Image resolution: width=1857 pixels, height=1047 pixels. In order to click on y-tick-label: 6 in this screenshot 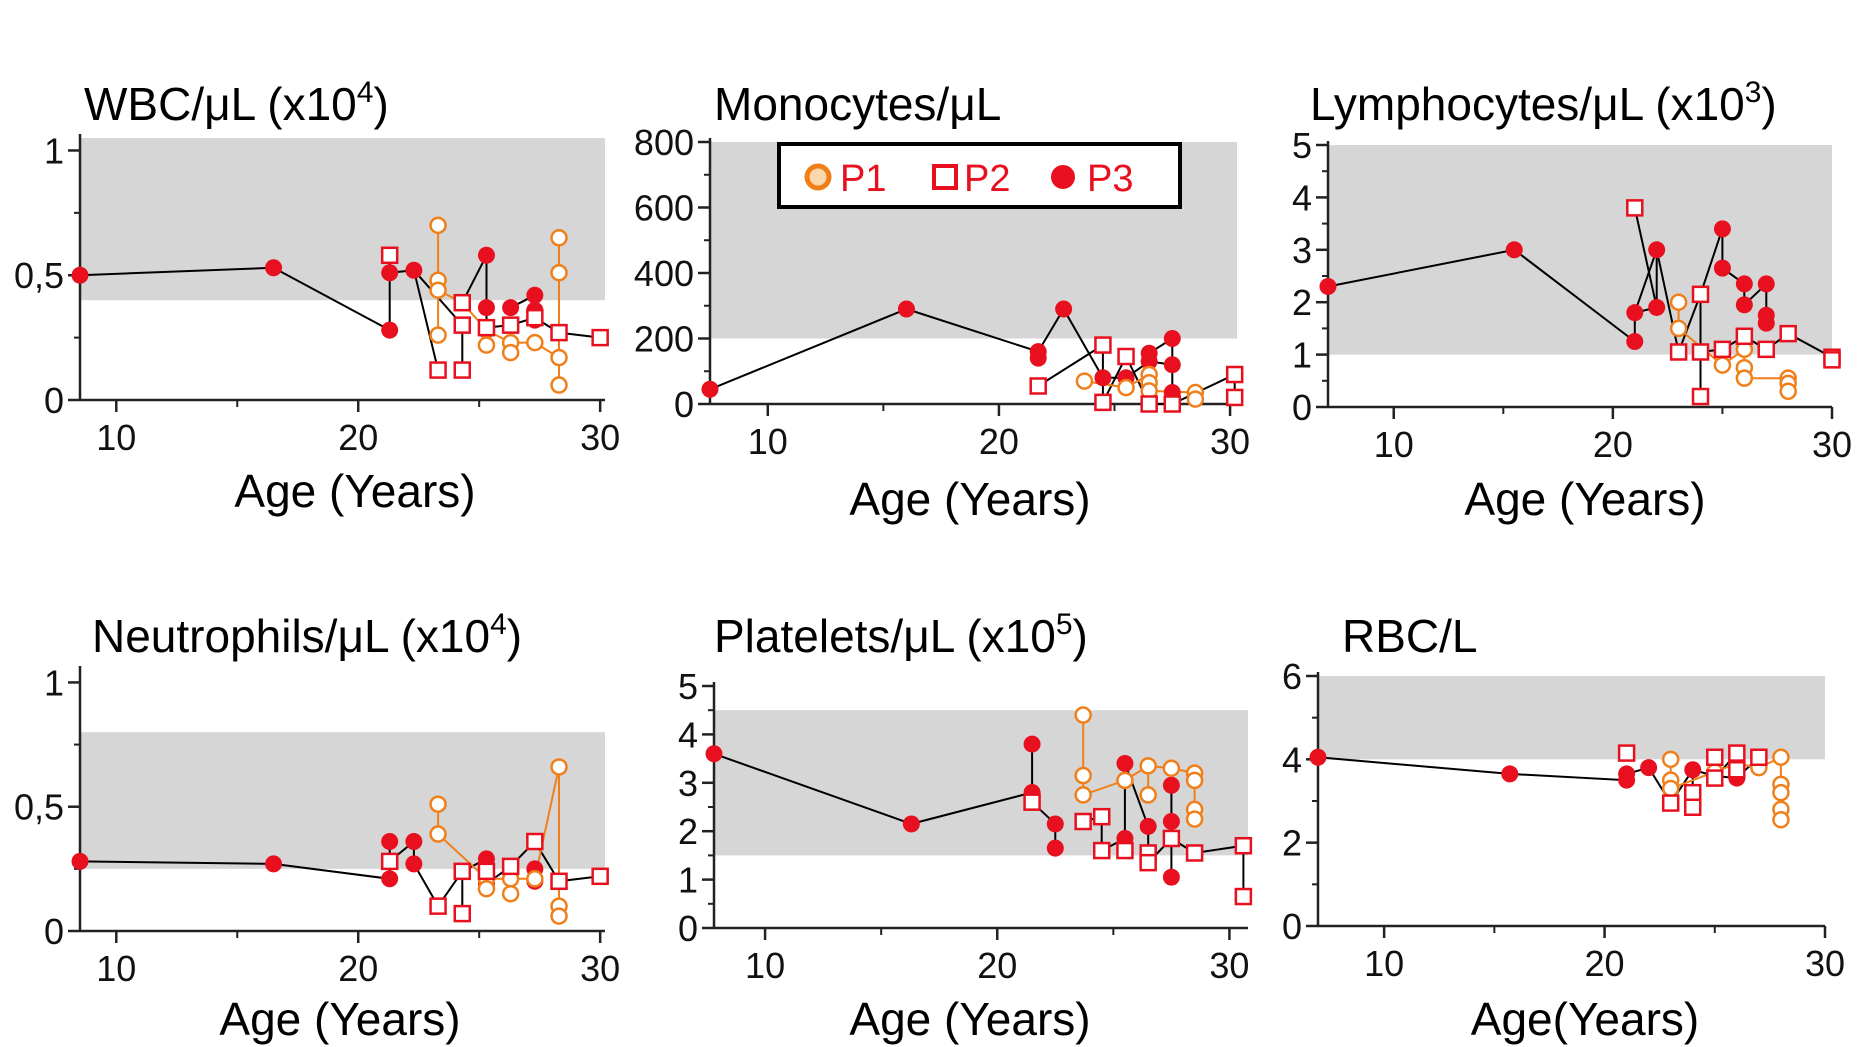, I will do `click(1292, 676)`.